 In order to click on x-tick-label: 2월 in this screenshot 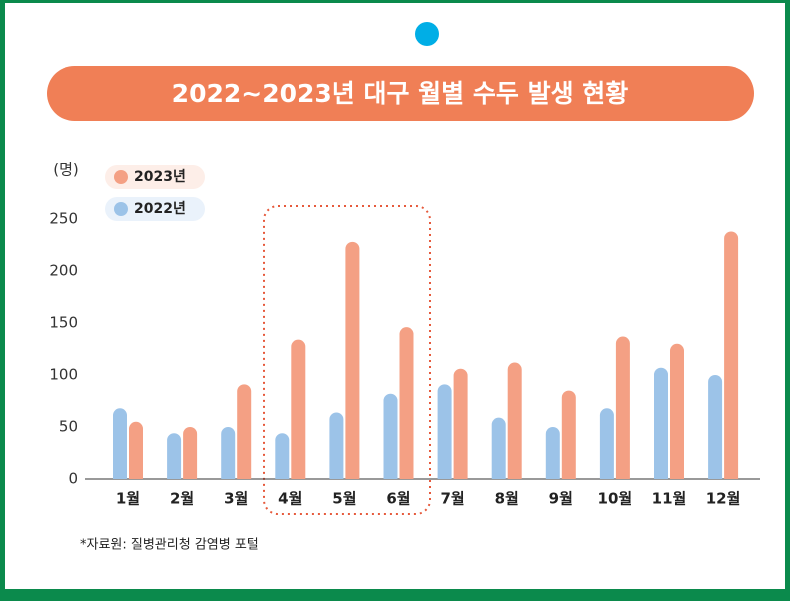, I will do `click(182, 499)`.